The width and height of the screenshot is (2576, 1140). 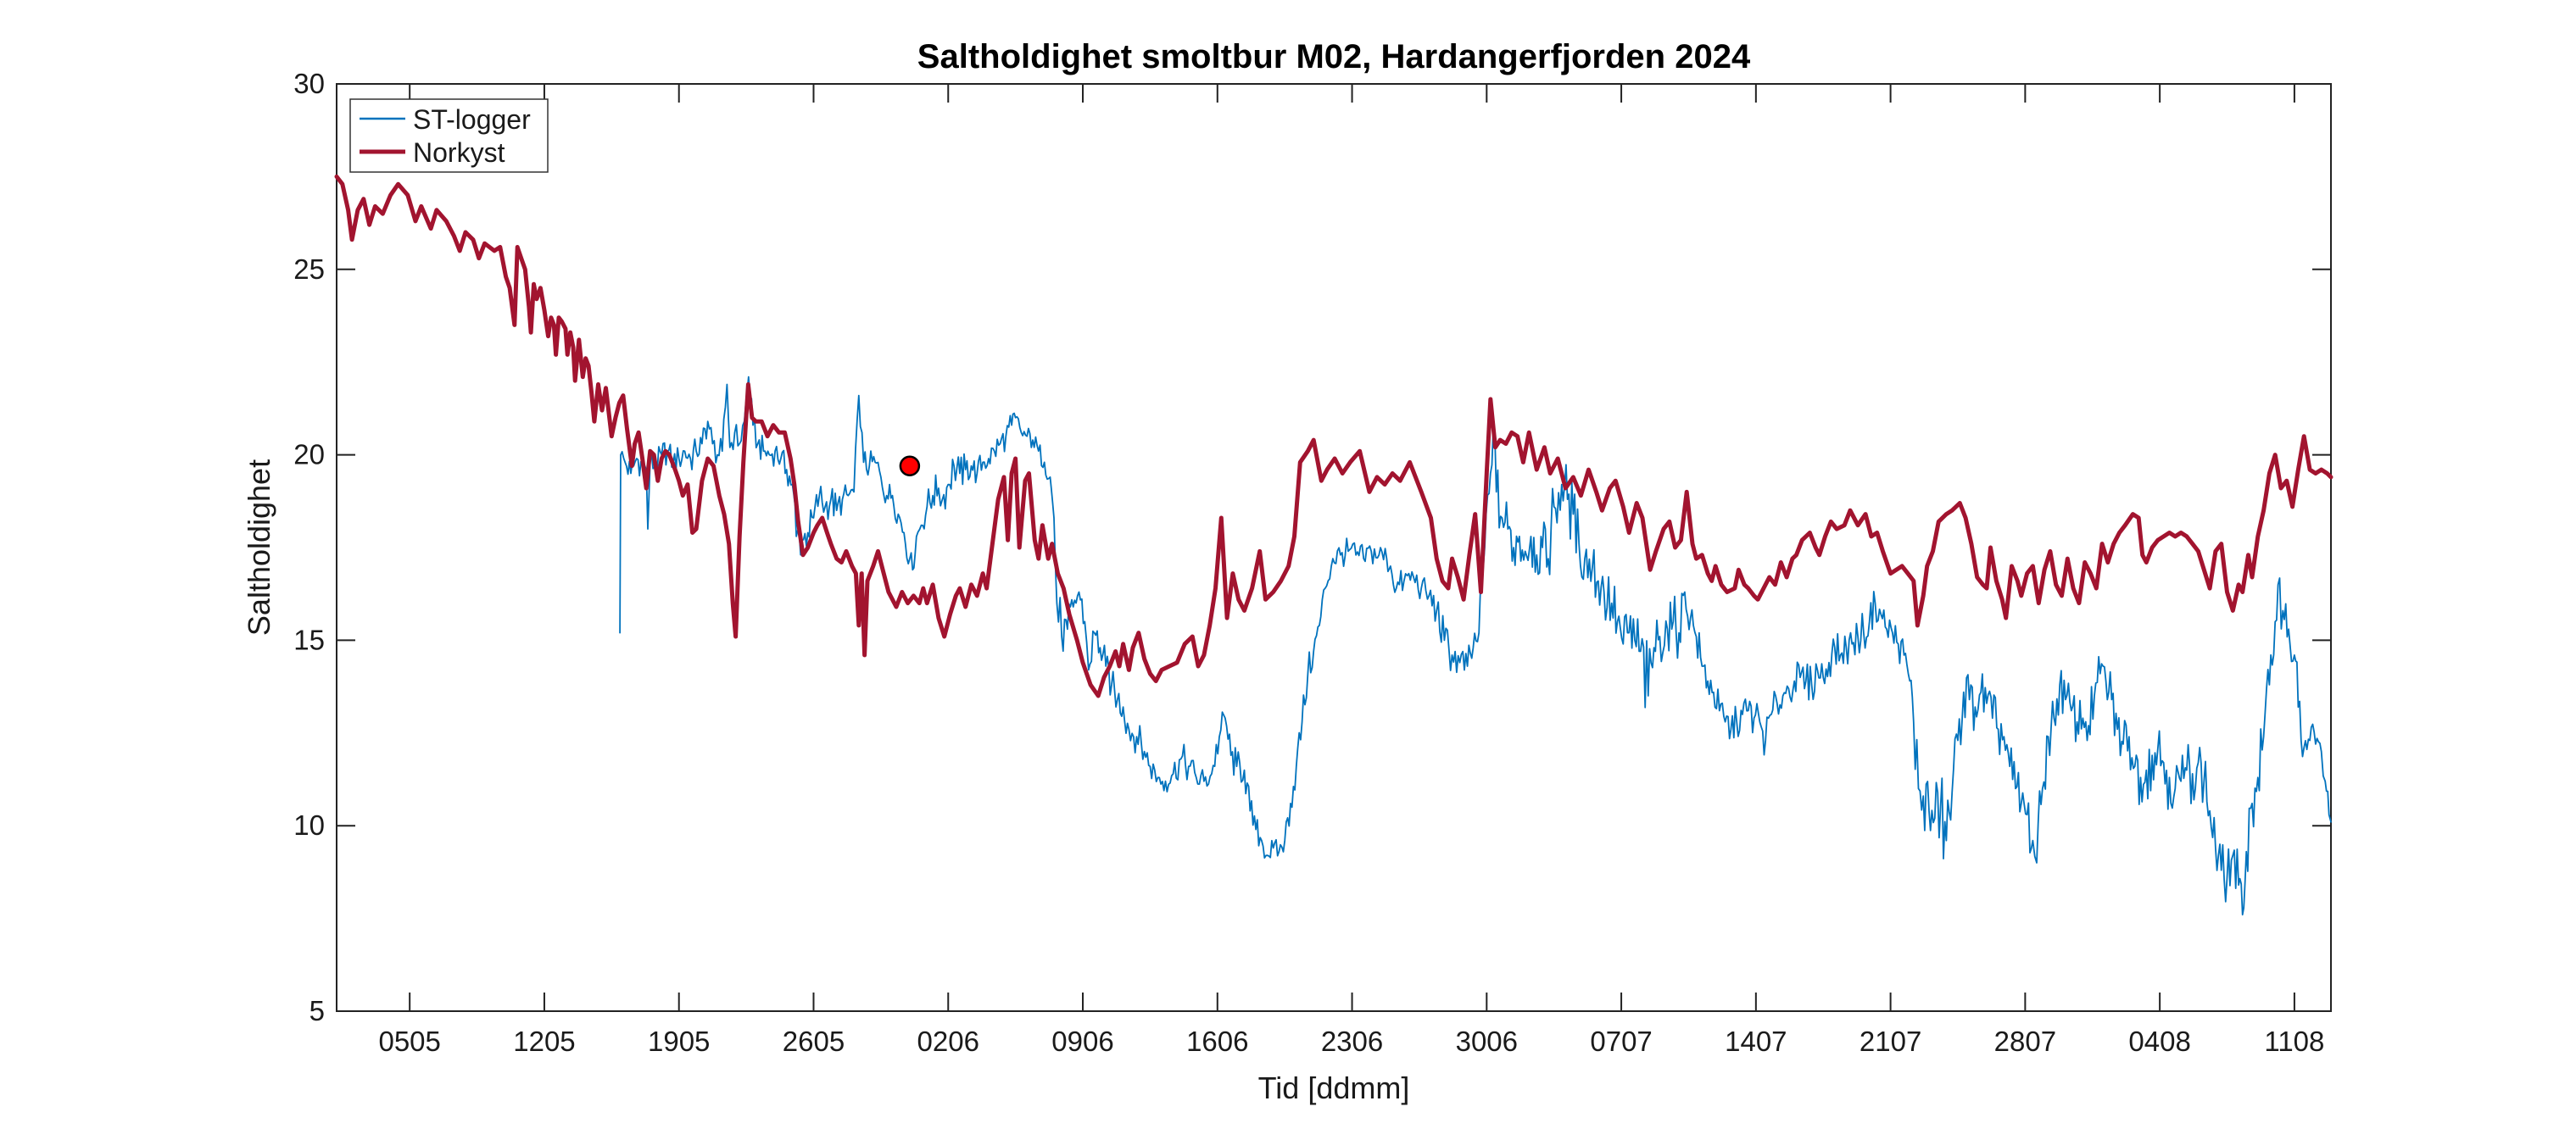 What do you see at coordinates (2294, 1041) in the screenshot?
I see `x-tick-label: 1108` at bounding box center [2294, 1041].